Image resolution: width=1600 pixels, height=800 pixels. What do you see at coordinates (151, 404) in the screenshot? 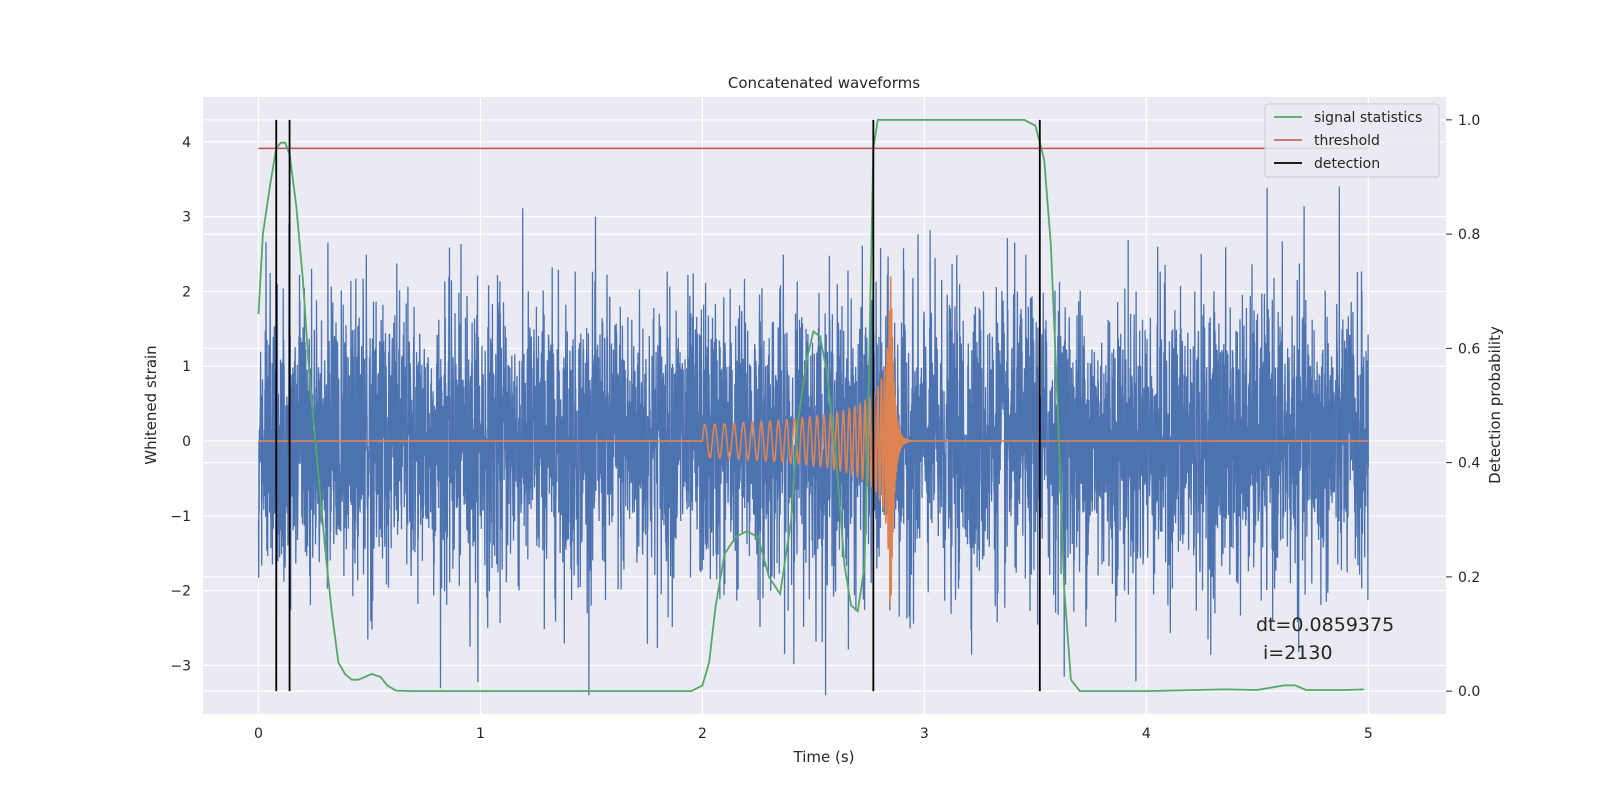
I see `y-axis-label: Whitened strain` at bounding box center [151, 404].